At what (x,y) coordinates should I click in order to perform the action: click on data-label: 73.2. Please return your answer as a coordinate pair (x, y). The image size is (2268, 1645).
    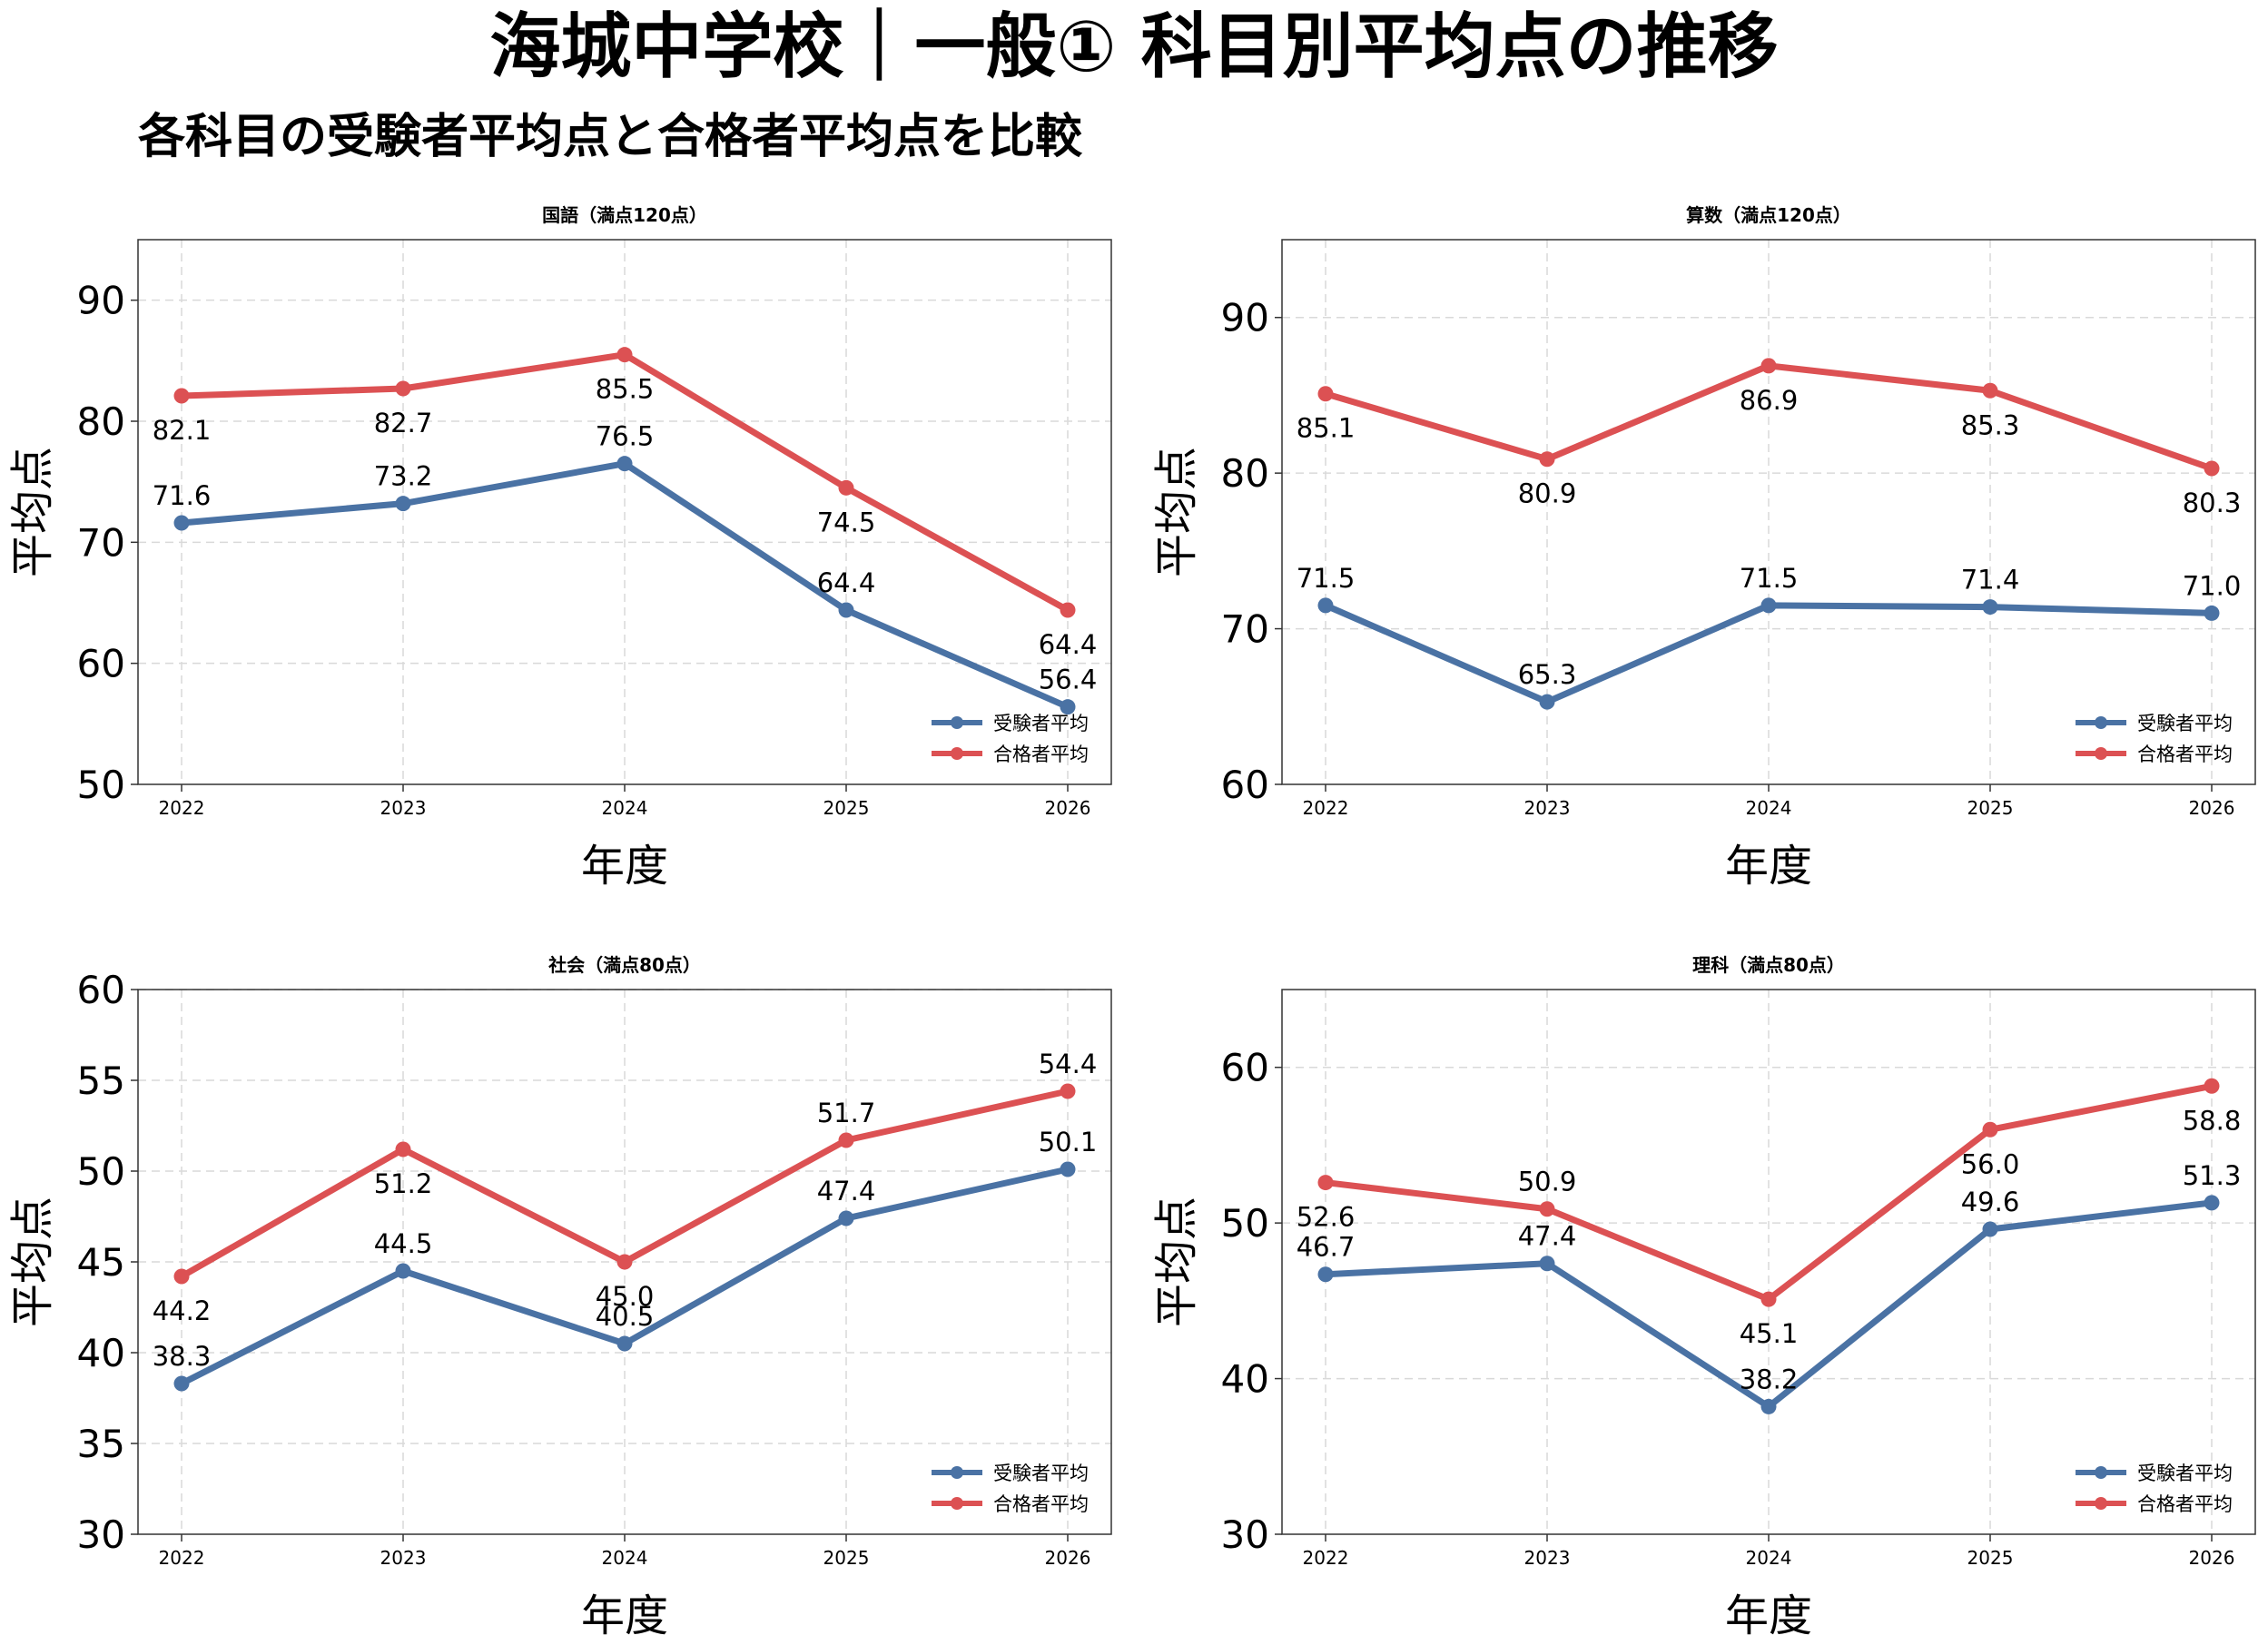
    Looking at the image, I should click on (403, 476).